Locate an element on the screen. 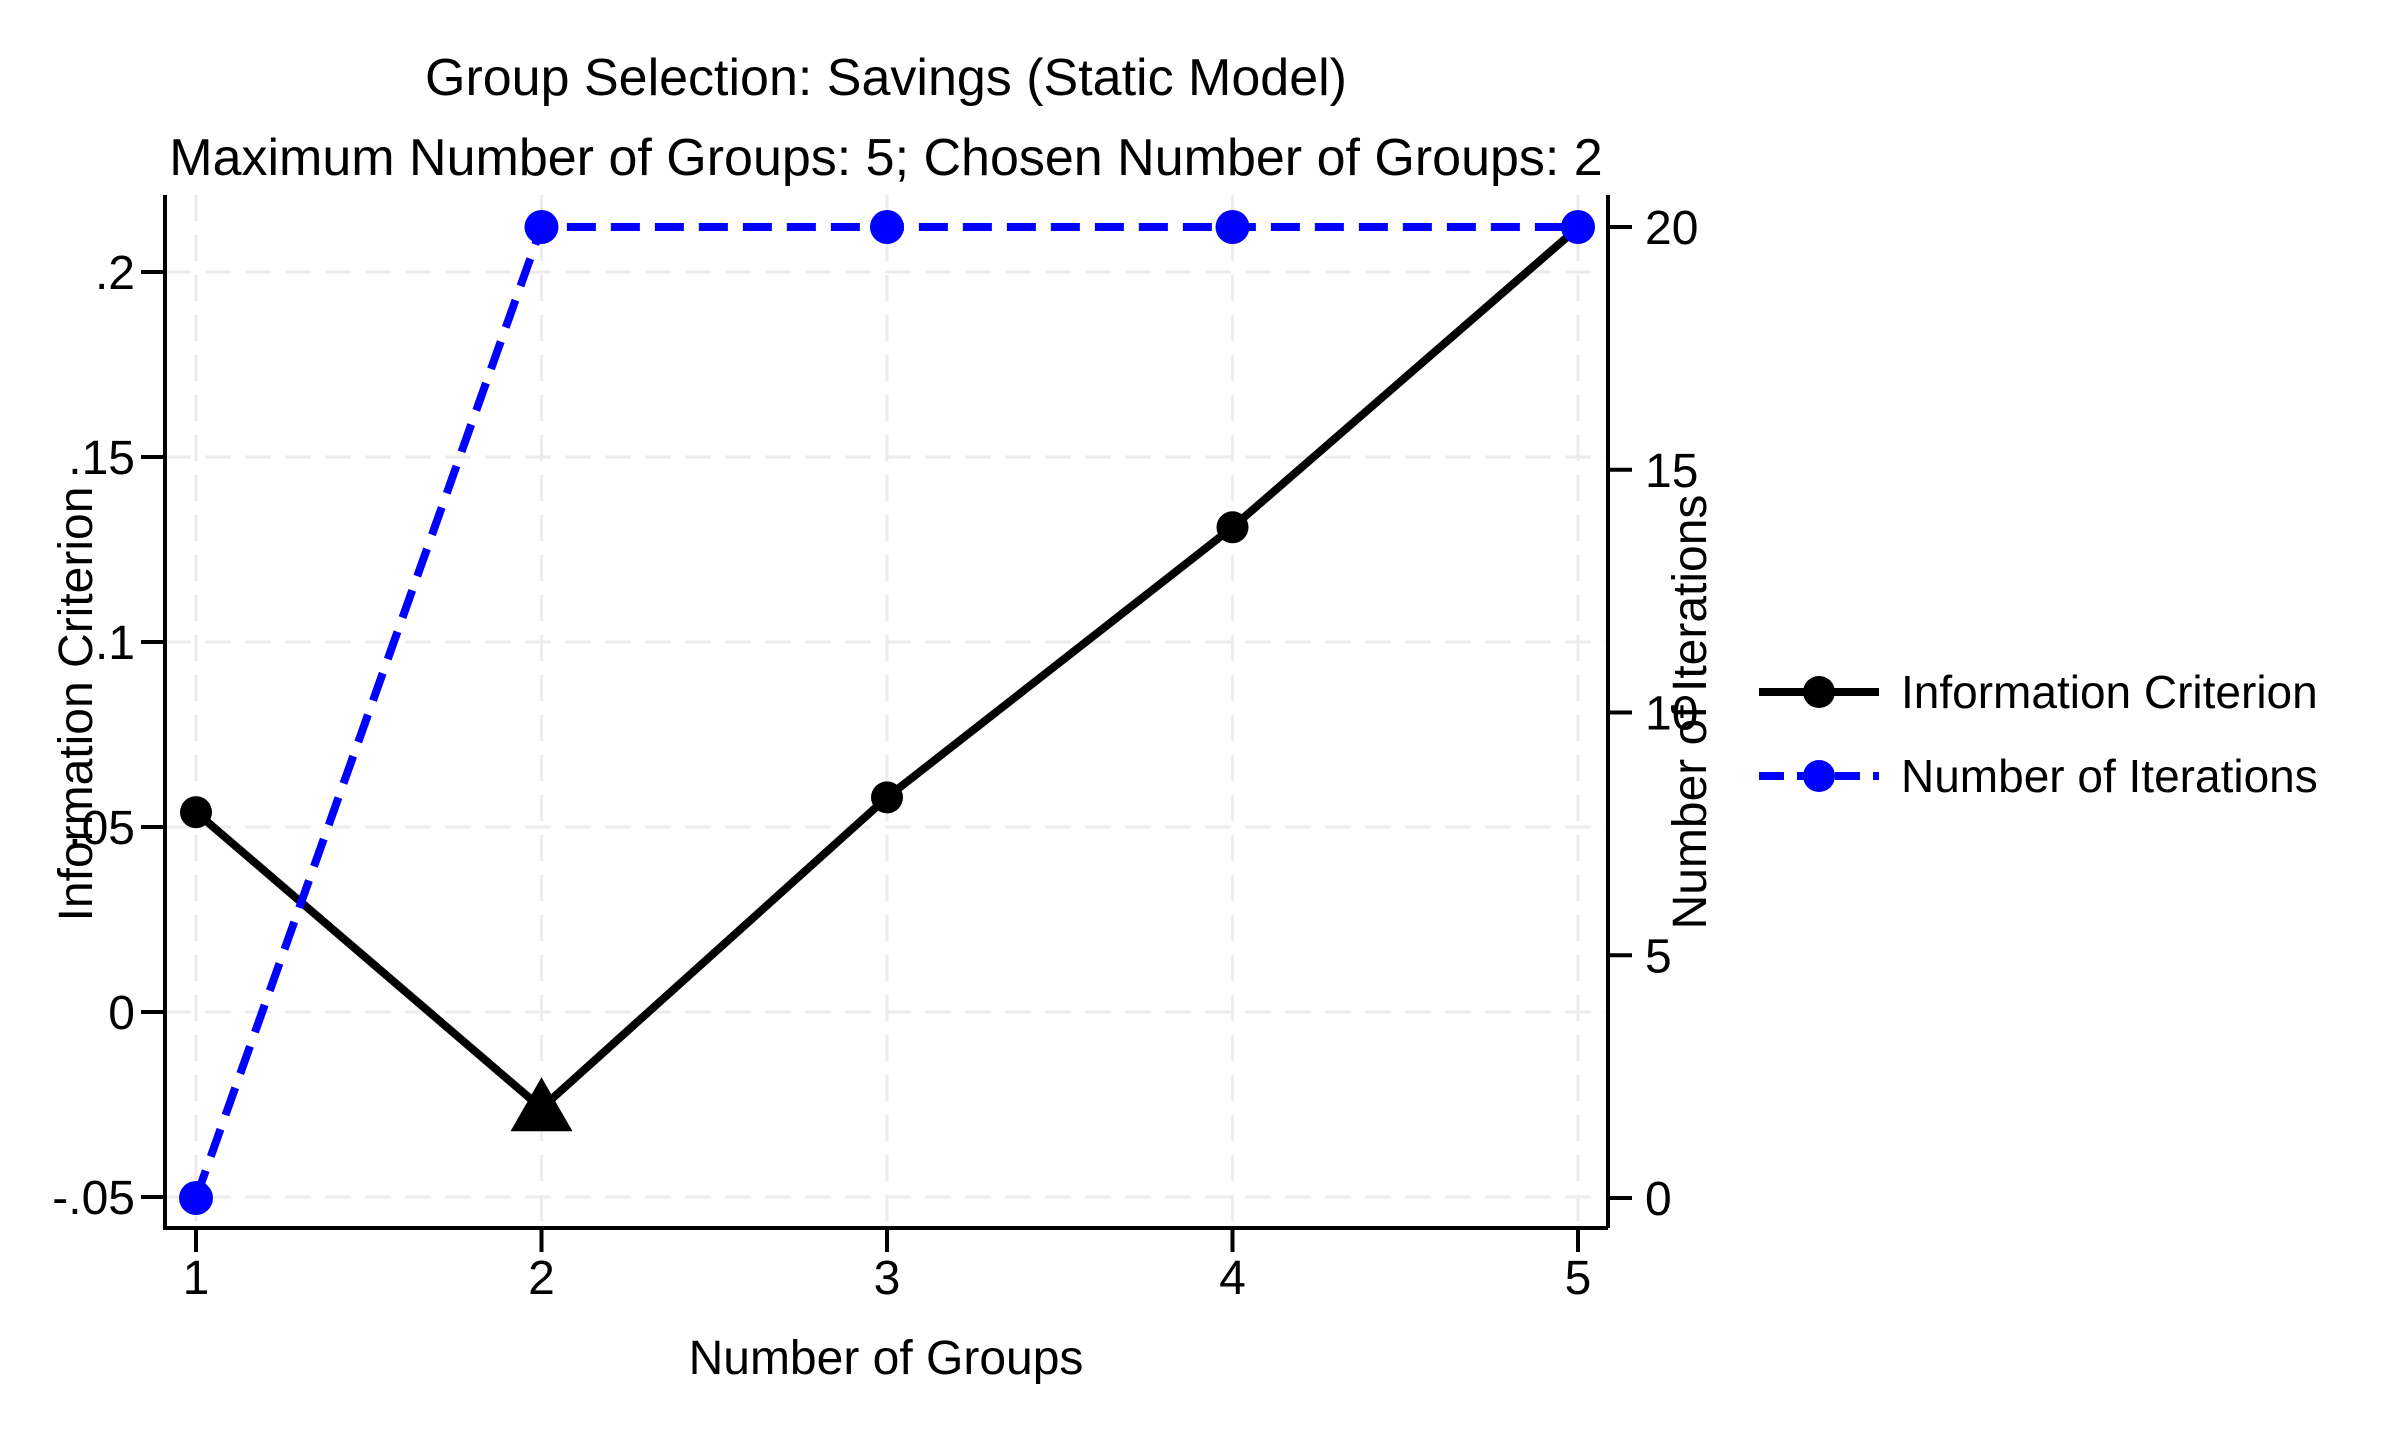 The width and height of the screenshot is (2400, 1440). legend-item-number-of-iterations: Number of Iterations is located at coordinates (2037, 776).